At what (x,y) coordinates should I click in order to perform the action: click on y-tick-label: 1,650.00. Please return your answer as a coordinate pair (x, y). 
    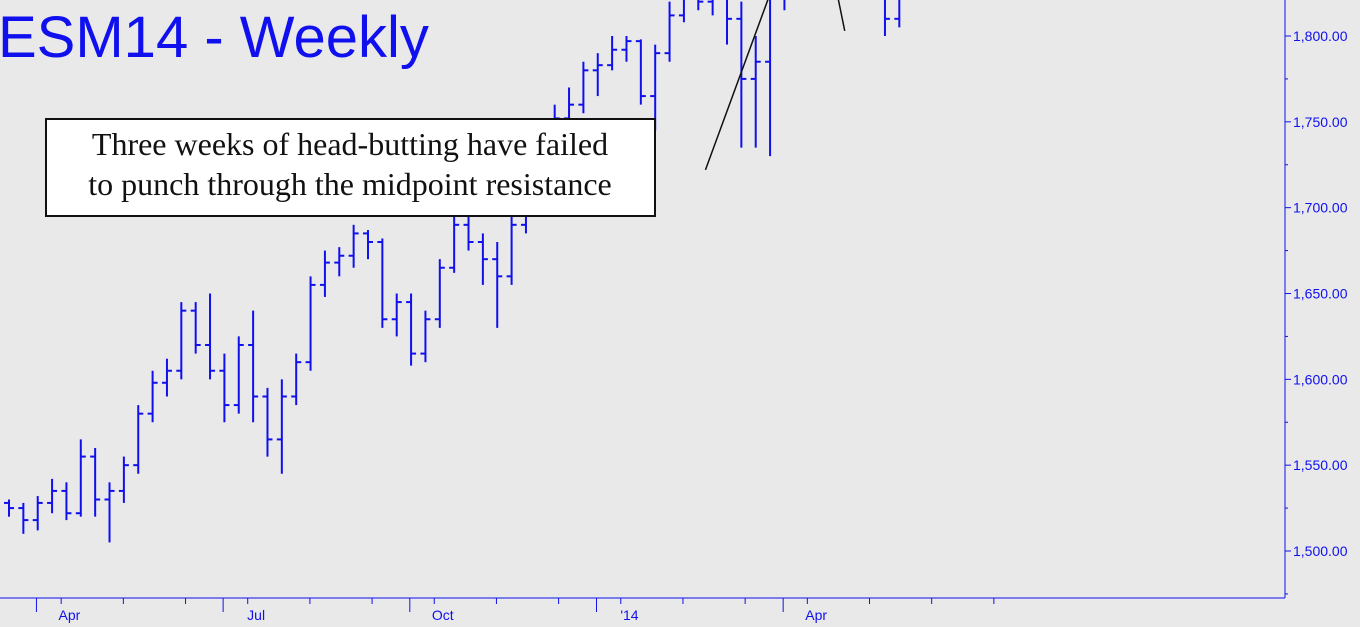
    Looking at the image, I should click on (1320, 293).